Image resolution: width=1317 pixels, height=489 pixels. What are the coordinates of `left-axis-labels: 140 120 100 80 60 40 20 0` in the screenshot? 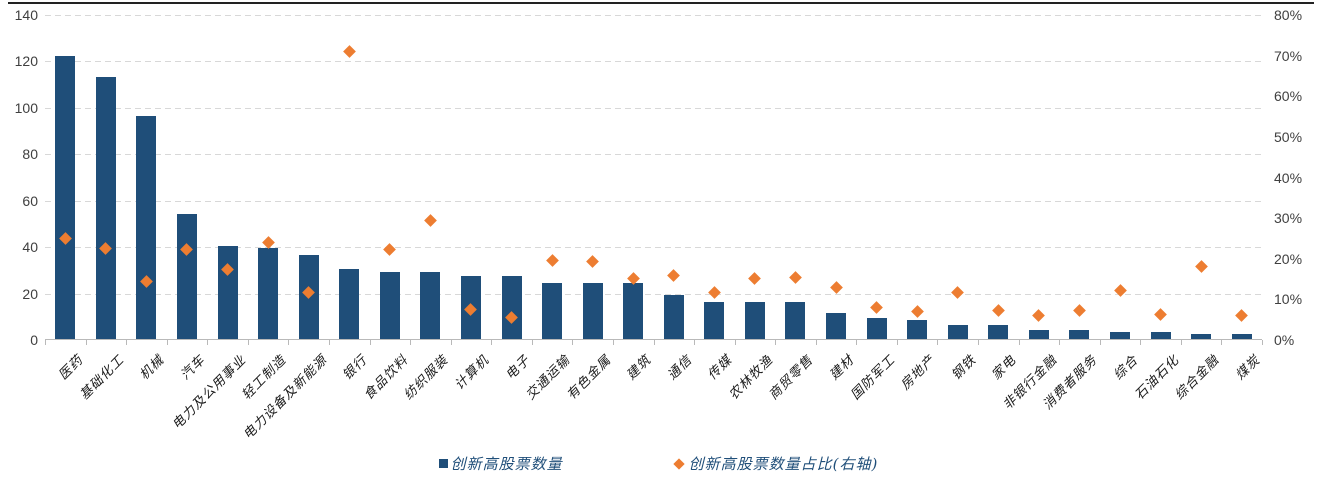 It's located at (19, 177).